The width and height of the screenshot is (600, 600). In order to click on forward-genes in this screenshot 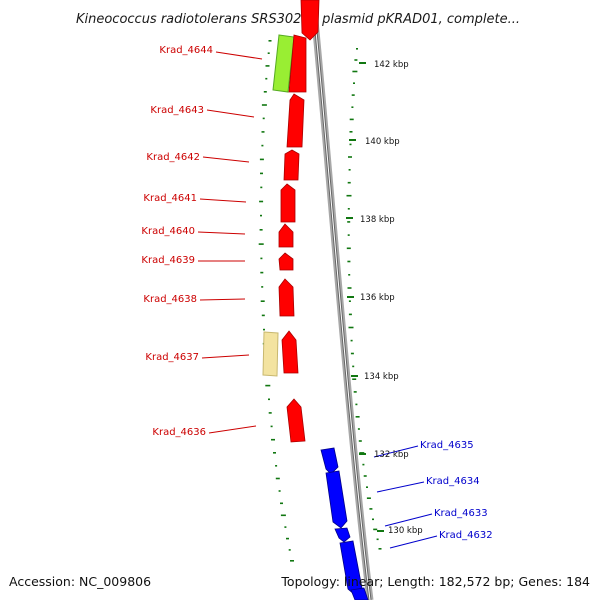, I will do `click(299, 221)`.